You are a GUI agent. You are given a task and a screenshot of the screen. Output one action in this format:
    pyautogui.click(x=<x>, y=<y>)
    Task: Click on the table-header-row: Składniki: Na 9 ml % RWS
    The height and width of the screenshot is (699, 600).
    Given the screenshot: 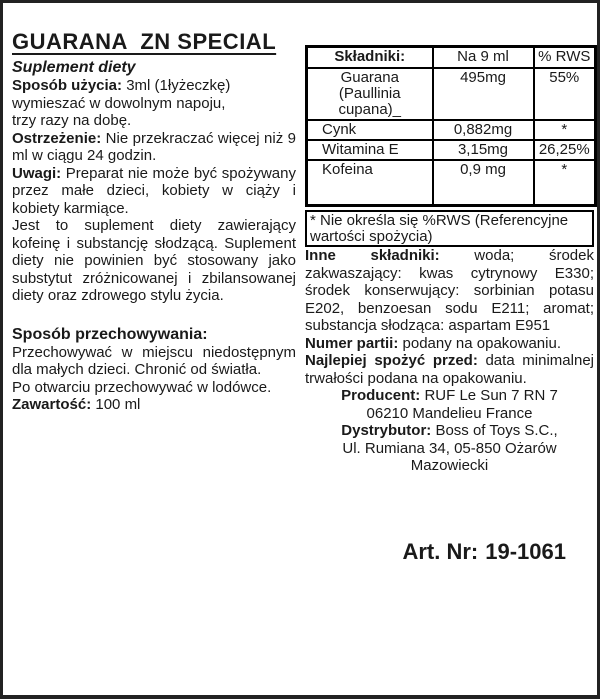 What is the action you would take?
    pyautogui.click(x=451, y=57)
    